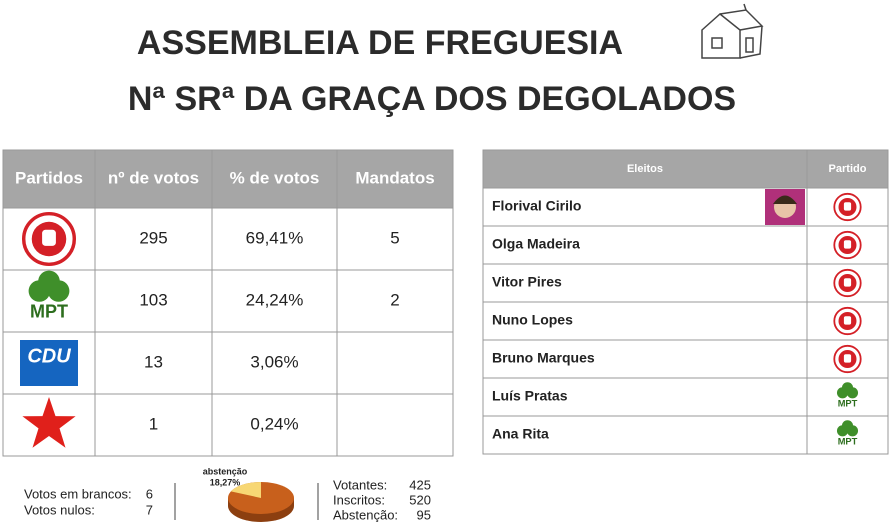 The image size is (890, 524). I want to click on stat-label: Inscritos:, so click(359, 499).